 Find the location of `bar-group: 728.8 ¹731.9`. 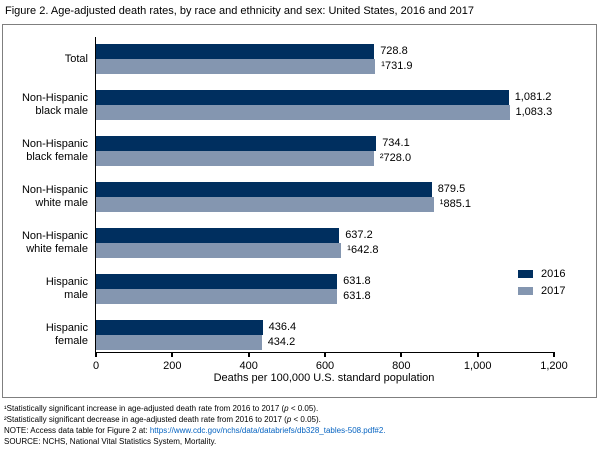

bar-group: 728.8 ¹731.9 is located at coordinates (325, 59).